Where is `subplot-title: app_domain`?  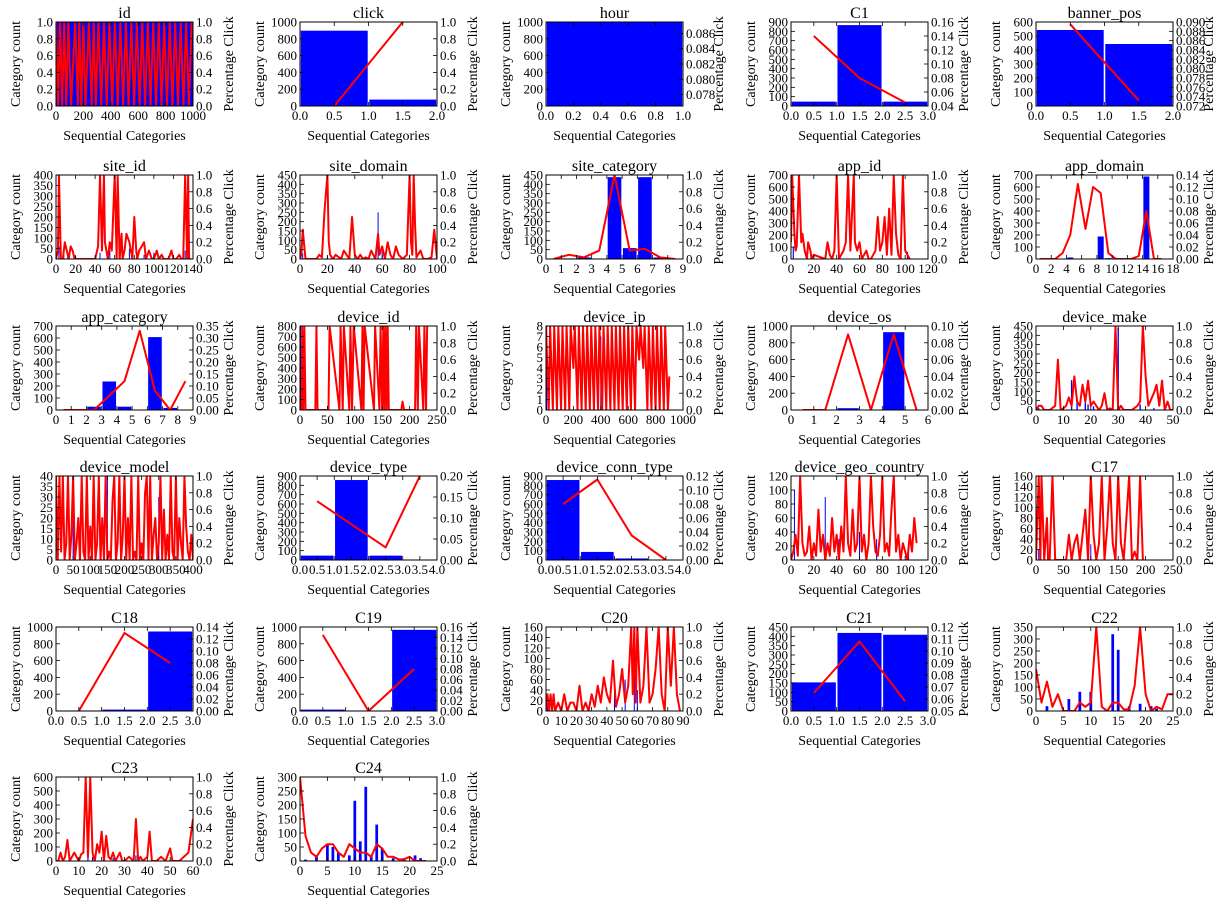 subplot-title: app_domain is located at coordinates (1104, 166).